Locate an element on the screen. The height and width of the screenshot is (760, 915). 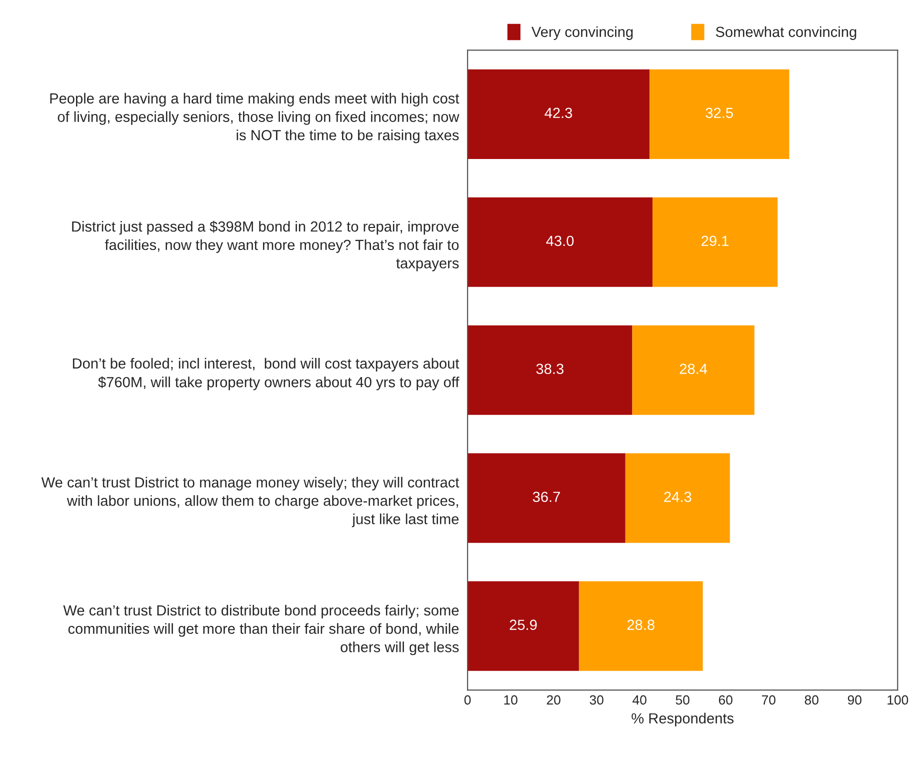
data-label: 25.9 is located at coordinates (523, 625).